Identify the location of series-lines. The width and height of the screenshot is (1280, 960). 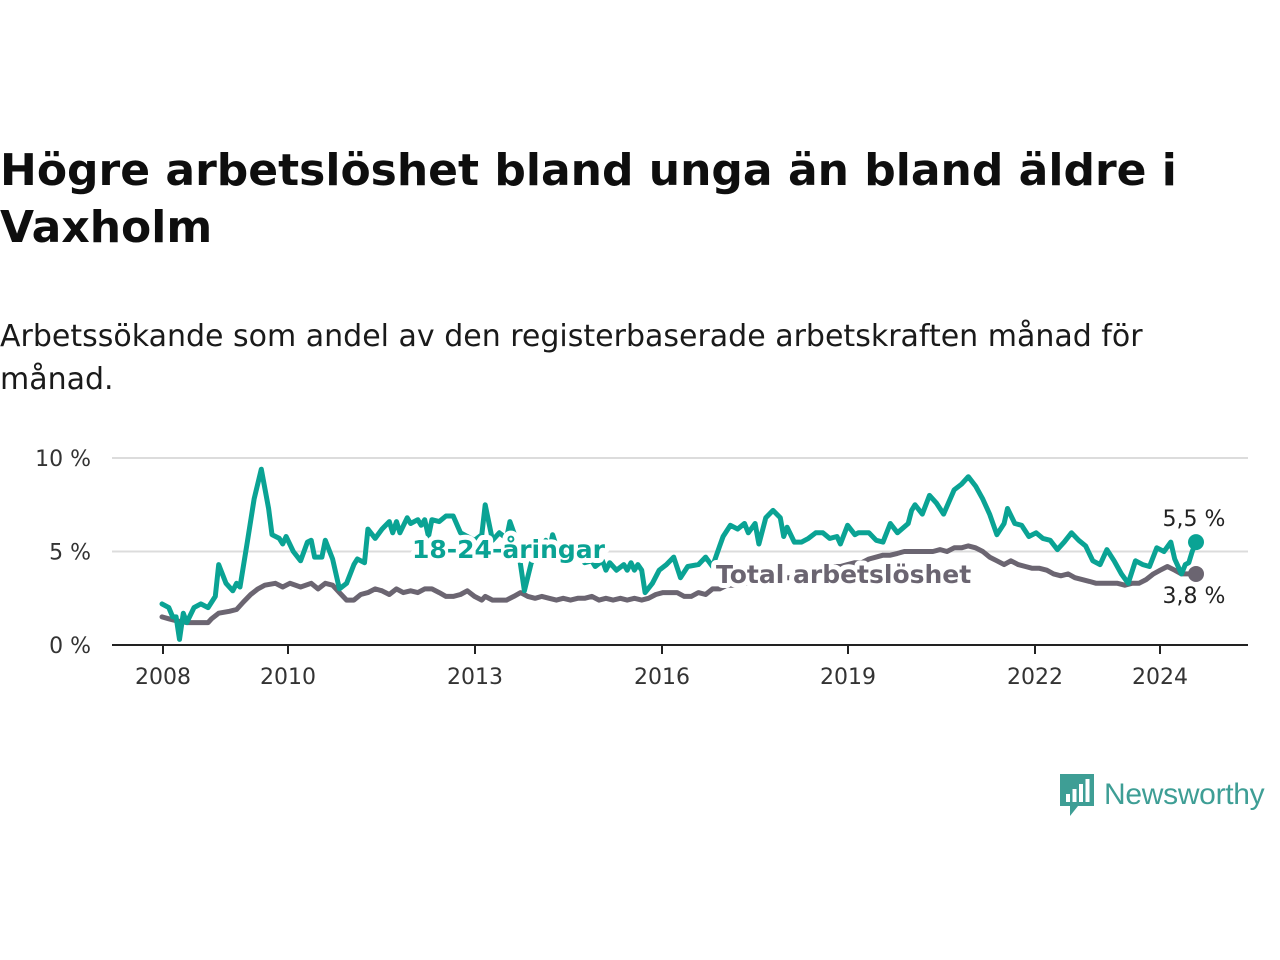
(679, 554).